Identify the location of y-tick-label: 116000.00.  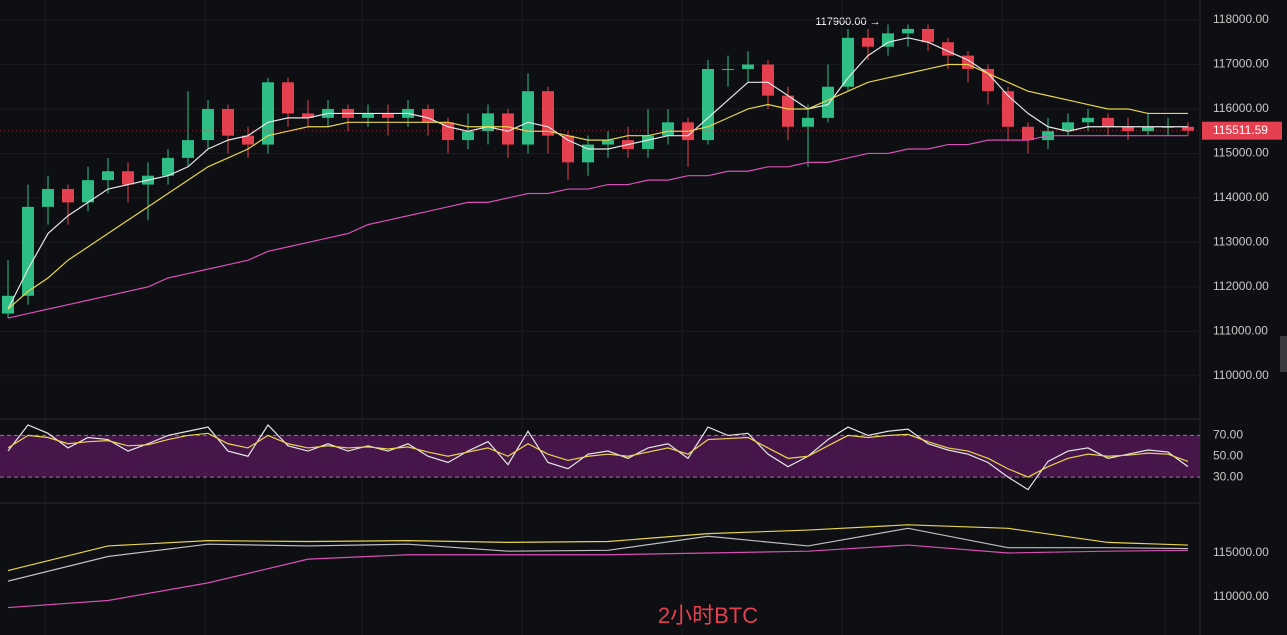
(1241, 108).